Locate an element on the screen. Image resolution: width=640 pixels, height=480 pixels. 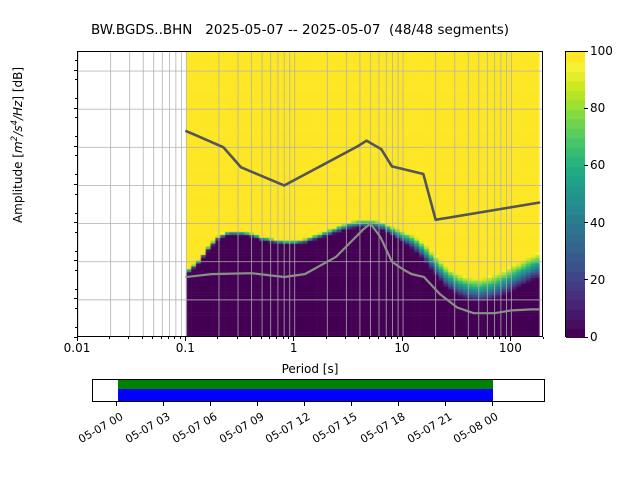
colorbar-tick-label: 80 is located at coordinates (598, 108).